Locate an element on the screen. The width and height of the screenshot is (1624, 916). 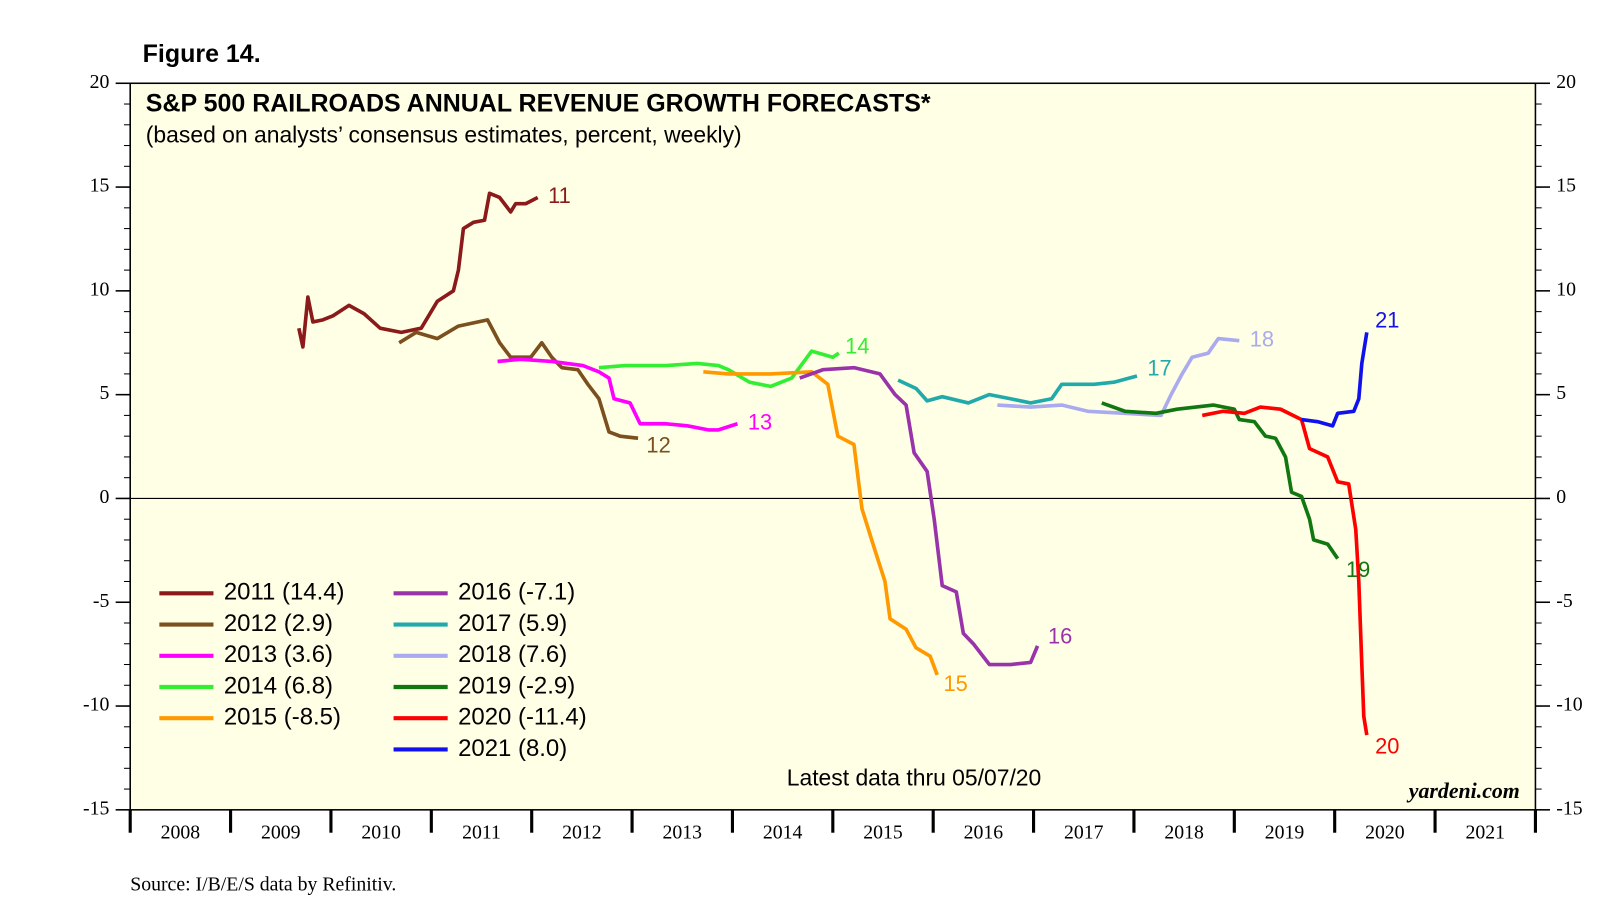
x-tick-label: 2008 is located at coordinates (181, 832).